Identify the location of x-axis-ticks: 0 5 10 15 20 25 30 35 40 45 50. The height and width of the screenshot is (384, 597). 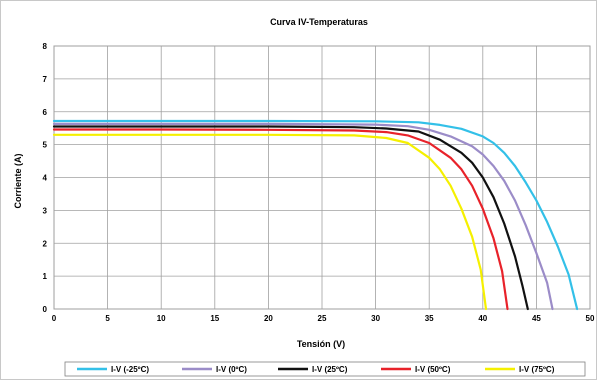
(323, 318).